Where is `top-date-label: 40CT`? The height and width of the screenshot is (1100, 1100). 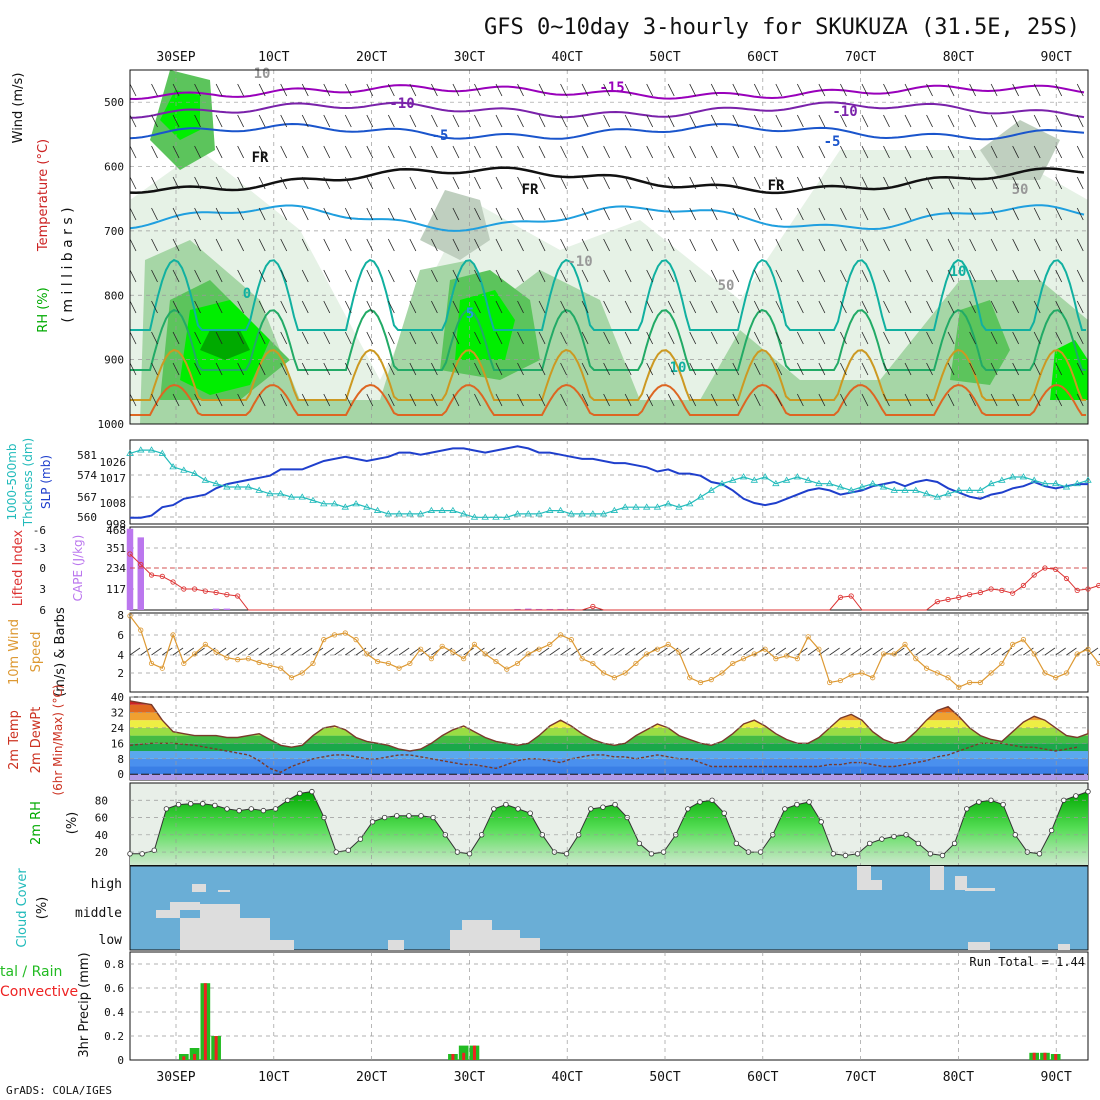 top-date-label: 40CT is located at coordinates (567, 57).